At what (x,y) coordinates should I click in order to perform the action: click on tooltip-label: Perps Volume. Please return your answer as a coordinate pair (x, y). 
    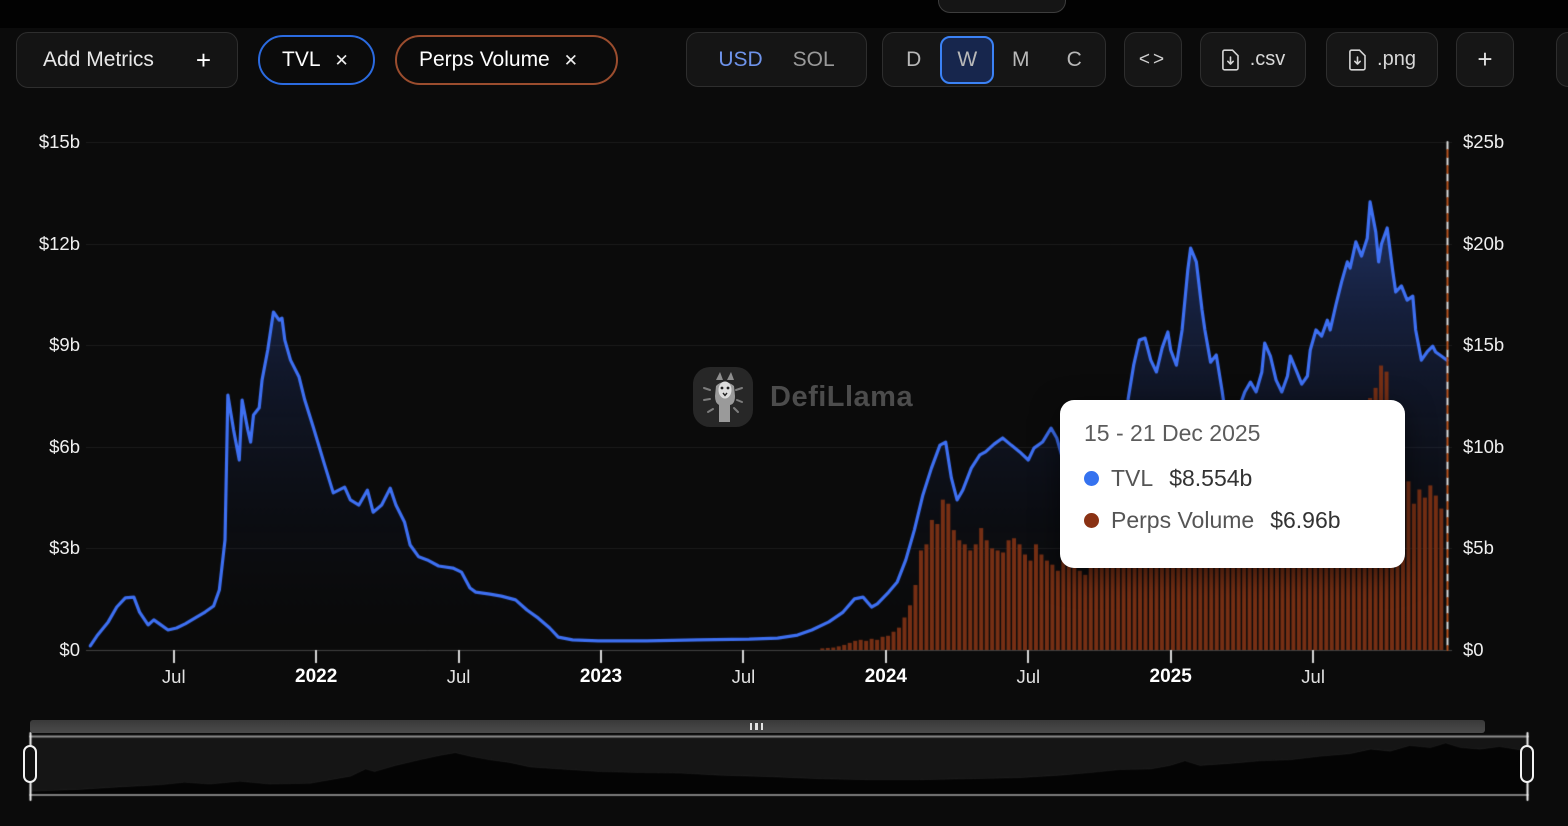
    Looking at the image, I should click on (1183, 519).